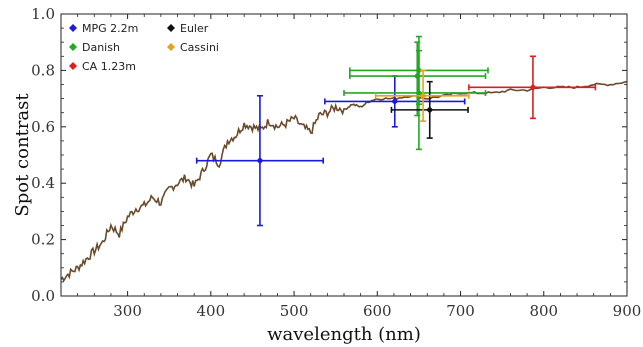  What do you see at coordinates (127, 311) in the screenshot?
I see `x-tick-label: 300` at bounding box center [127, 311].